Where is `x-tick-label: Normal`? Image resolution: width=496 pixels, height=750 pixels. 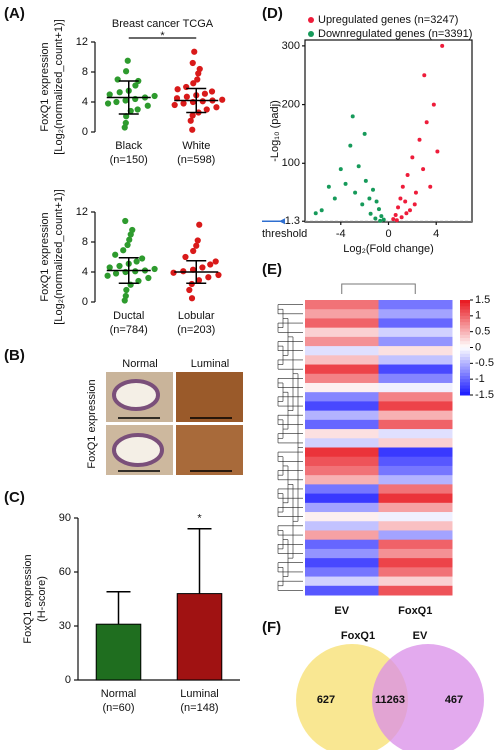
x-tick-label: Normal is located at coordinates (118, 694).